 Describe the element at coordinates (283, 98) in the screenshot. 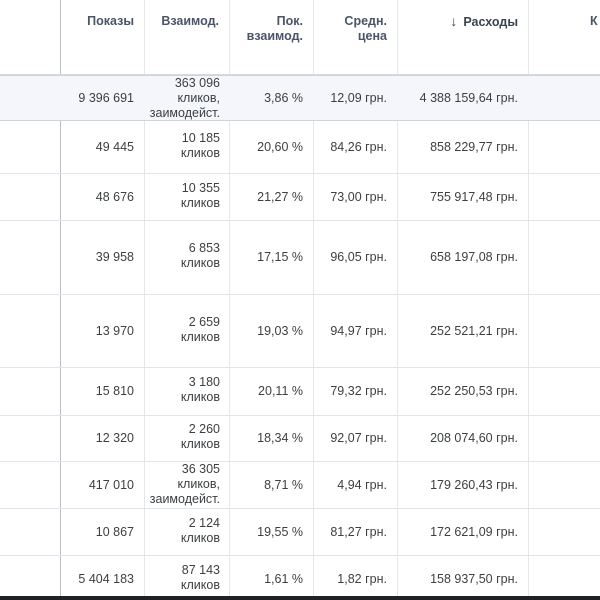

I see `cell-rate: 3,86 %` at that location.